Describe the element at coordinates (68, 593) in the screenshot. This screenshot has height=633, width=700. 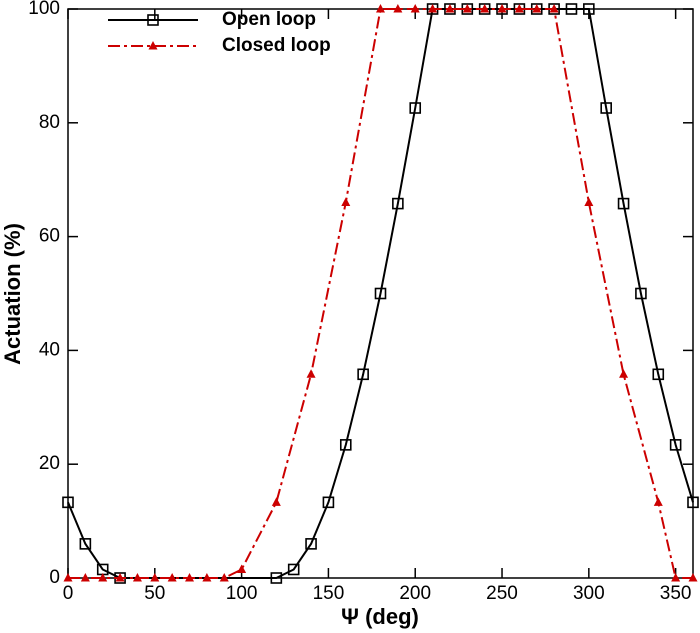
I see `x-tick-label: 0` at that location.